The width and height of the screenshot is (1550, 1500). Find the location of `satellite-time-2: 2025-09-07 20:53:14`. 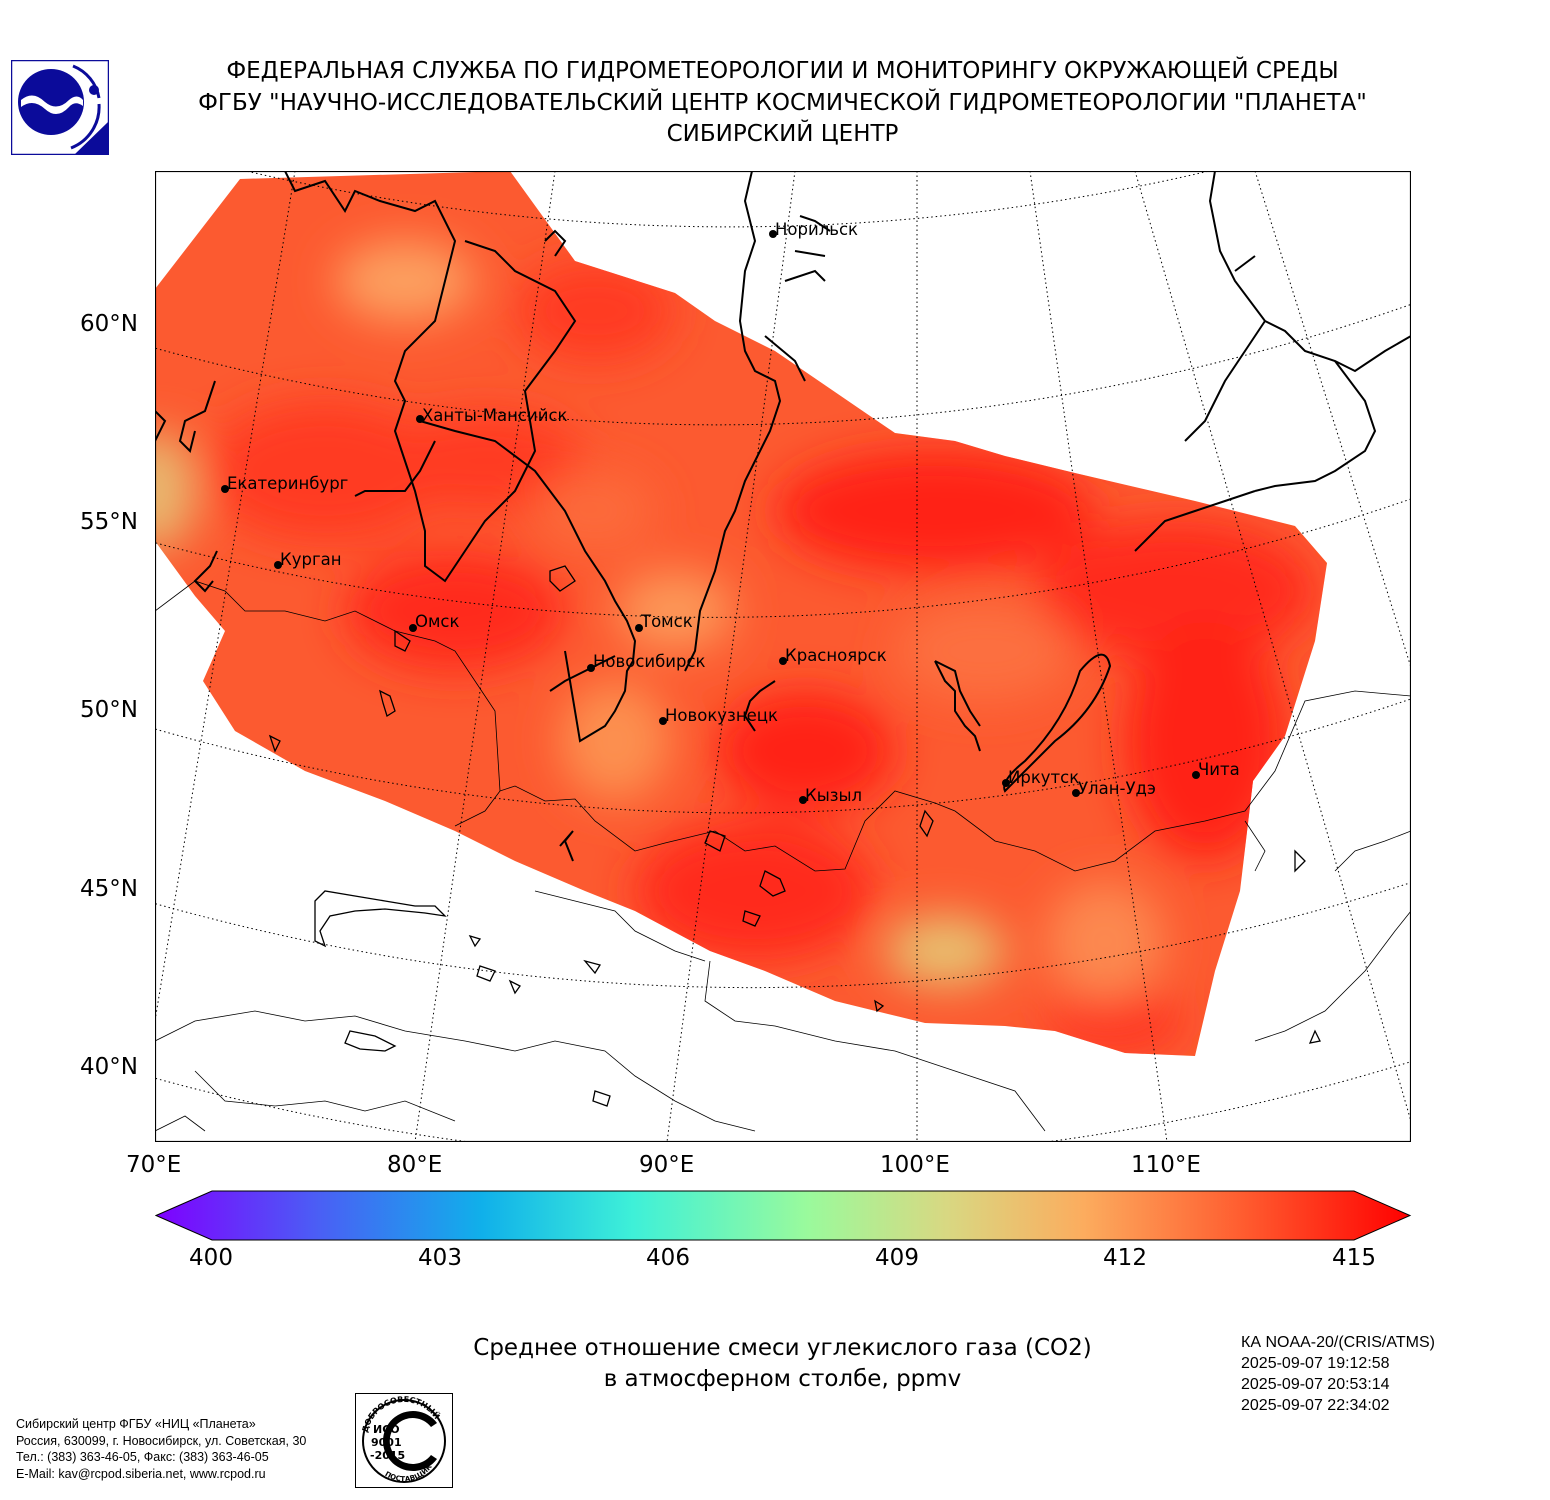

satellite-time-2: 2025-09-07 20:53:14 is located at coordinates (1315, 1384).